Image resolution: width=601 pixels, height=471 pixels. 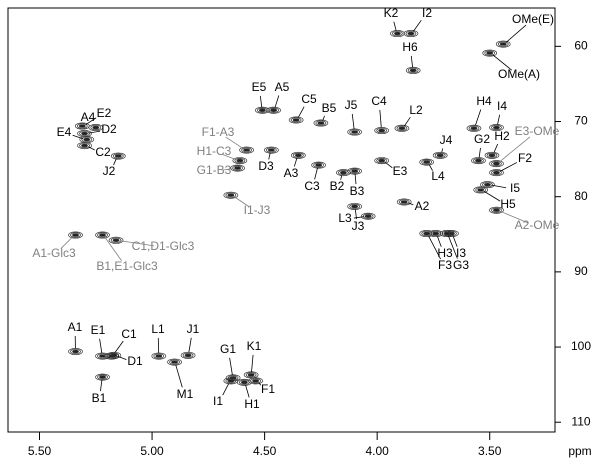 I want to click on peak-label: C2, so click(x=103, y=152).